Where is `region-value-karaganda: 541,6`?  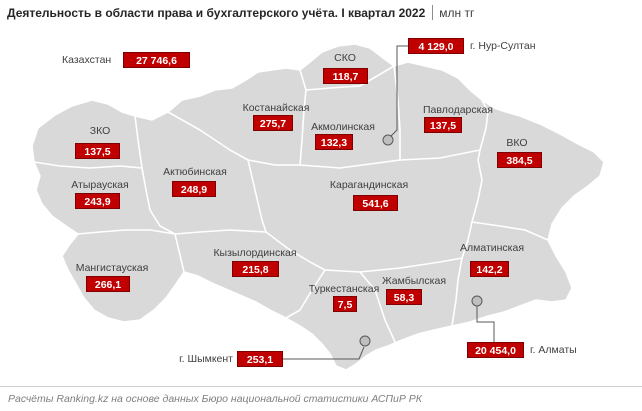 region-value-karaganda: 541,6 is located at coordinates (375, 203).